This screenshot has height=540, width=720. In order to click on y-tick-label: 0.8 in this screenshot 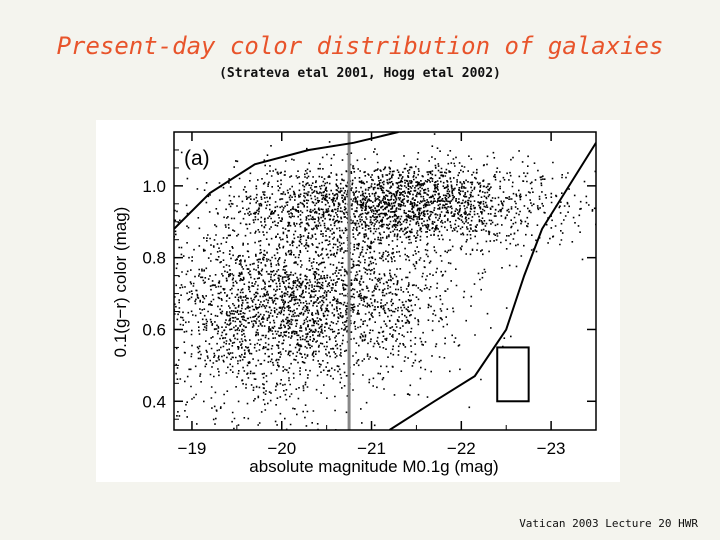, I will do `click(154, 258)`.